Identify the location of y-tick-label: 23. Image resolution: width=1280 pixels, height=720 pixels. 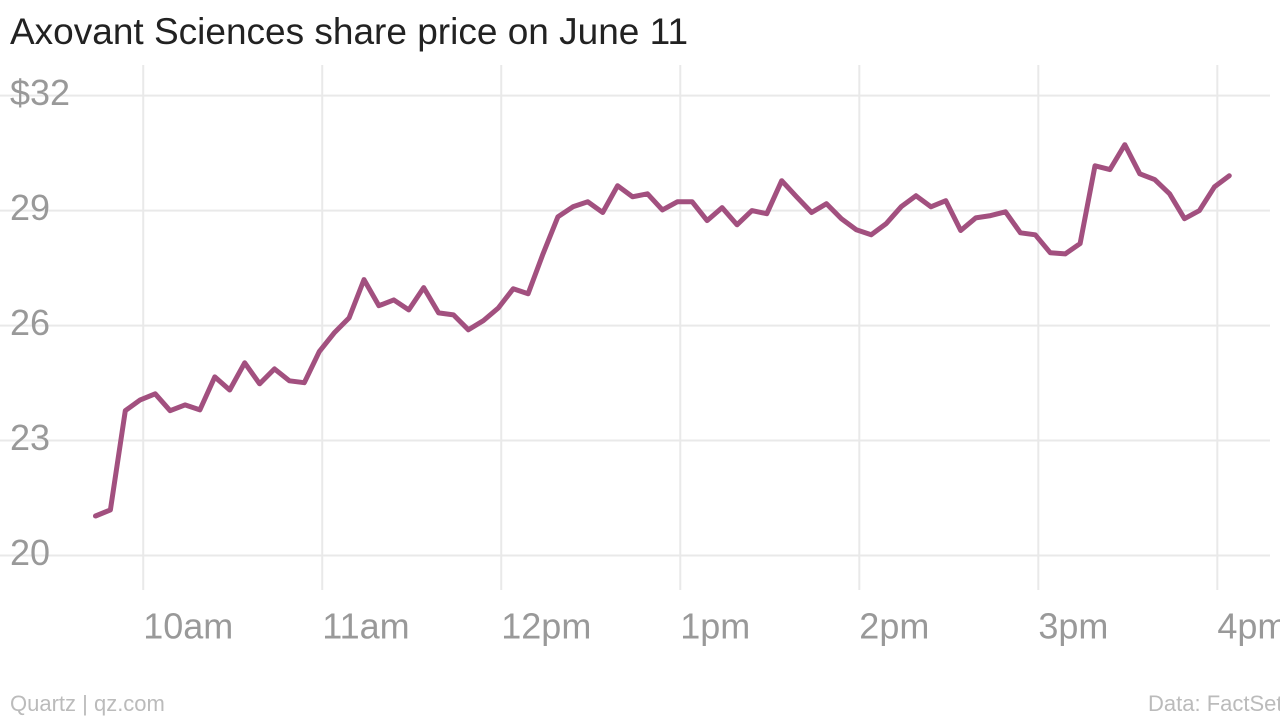
(30, 437).